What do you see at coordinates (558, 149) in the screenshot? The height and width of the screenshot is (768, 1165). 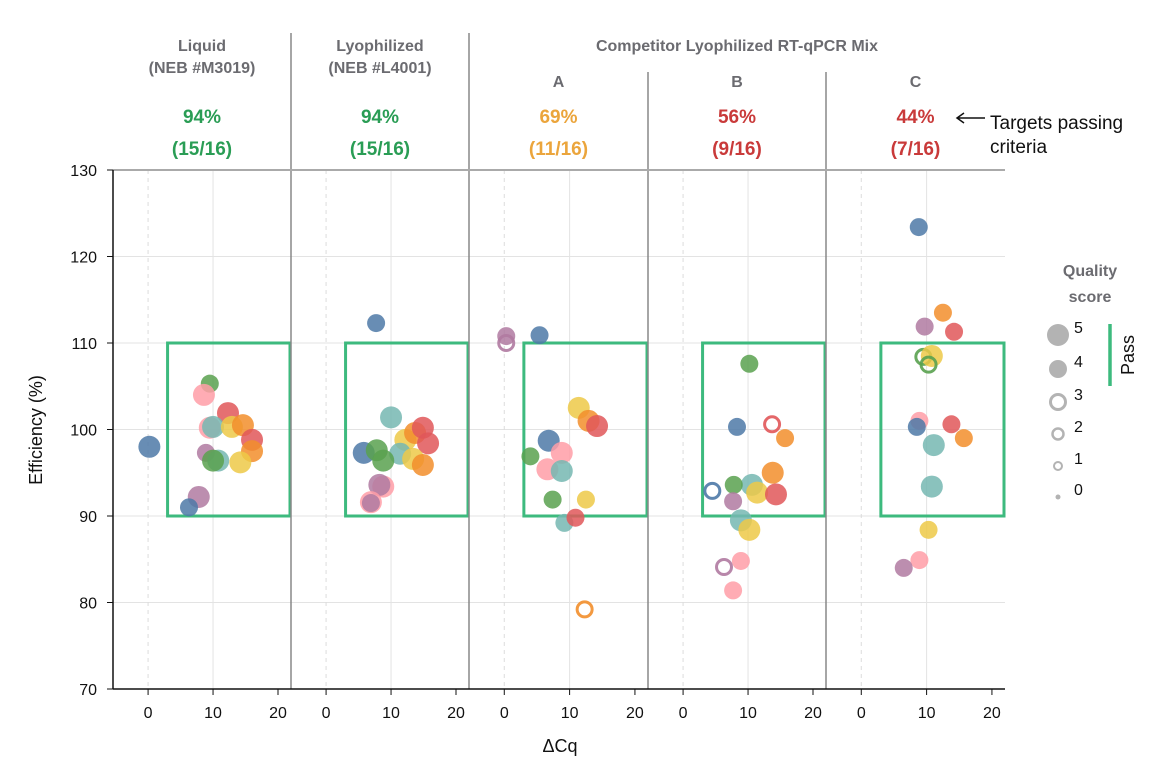 I see `pass-fraction: (11/16)` at bounding box center [558, 149].